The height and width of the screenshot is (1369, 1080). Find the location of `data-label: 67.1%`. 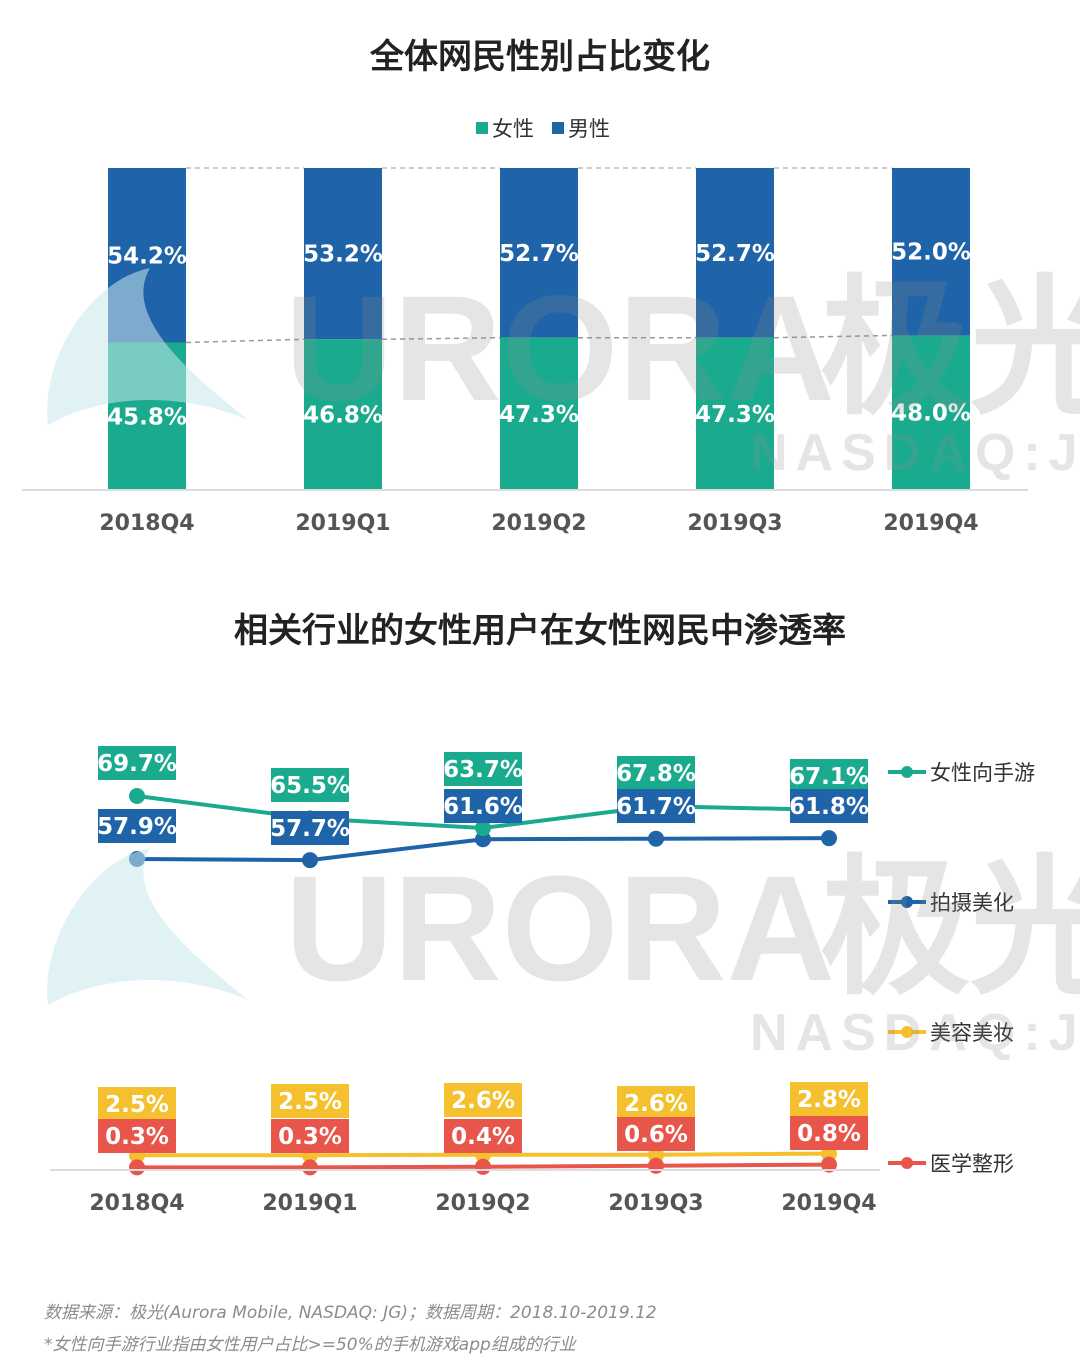

data-label: 67.1% is located at coordinates (829, 777).